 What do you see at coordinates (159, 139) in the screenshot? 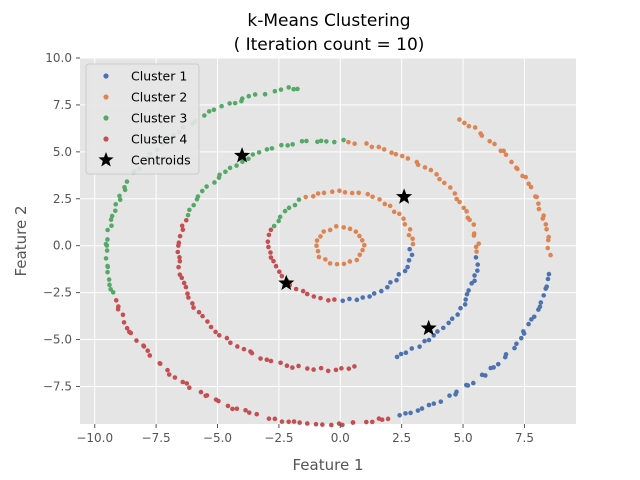
I see `legend-label: Cluster 4` at bounding box center [159, 139].